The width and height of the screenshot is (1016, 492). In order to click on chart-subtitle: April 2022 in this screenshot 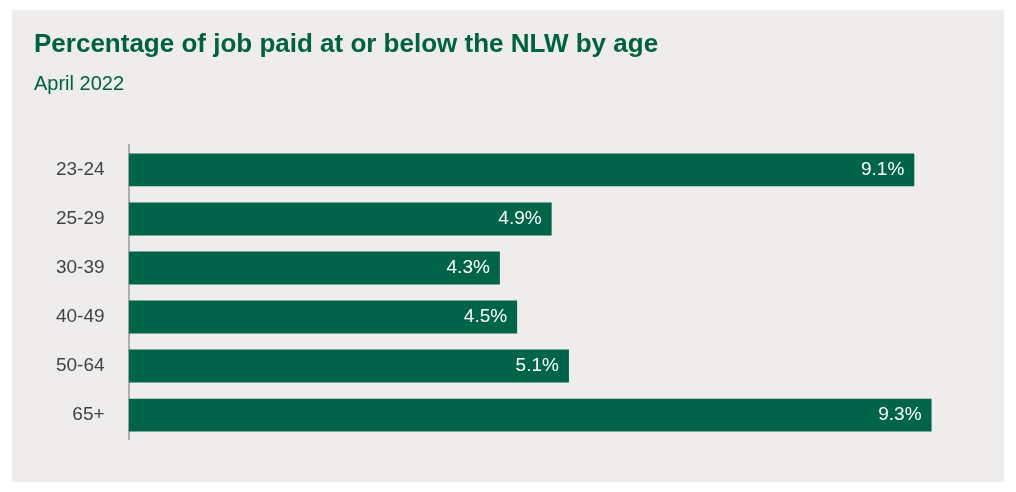, I will do `click(79, 83)`.